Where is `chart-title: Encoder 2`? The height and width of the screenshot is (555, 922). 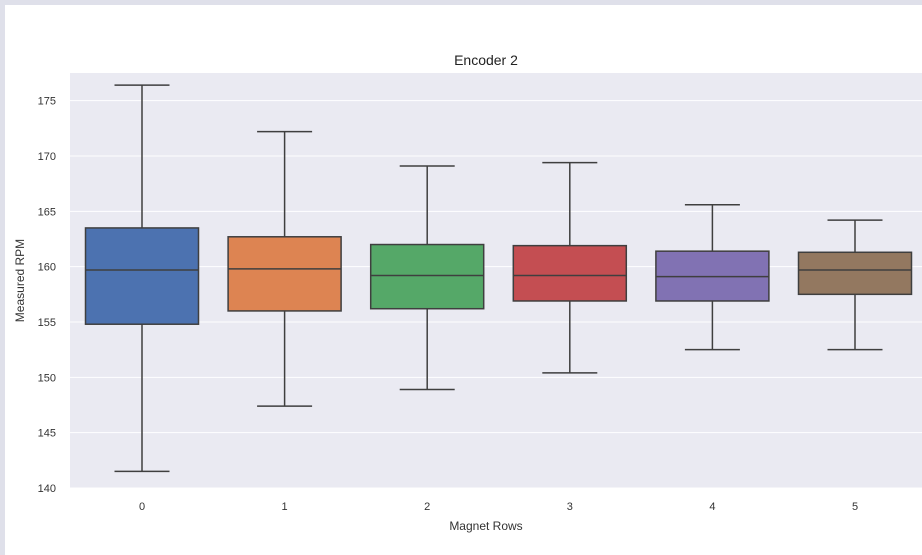 chart-title: Encoder 2 is located at coordinates (486, 60).